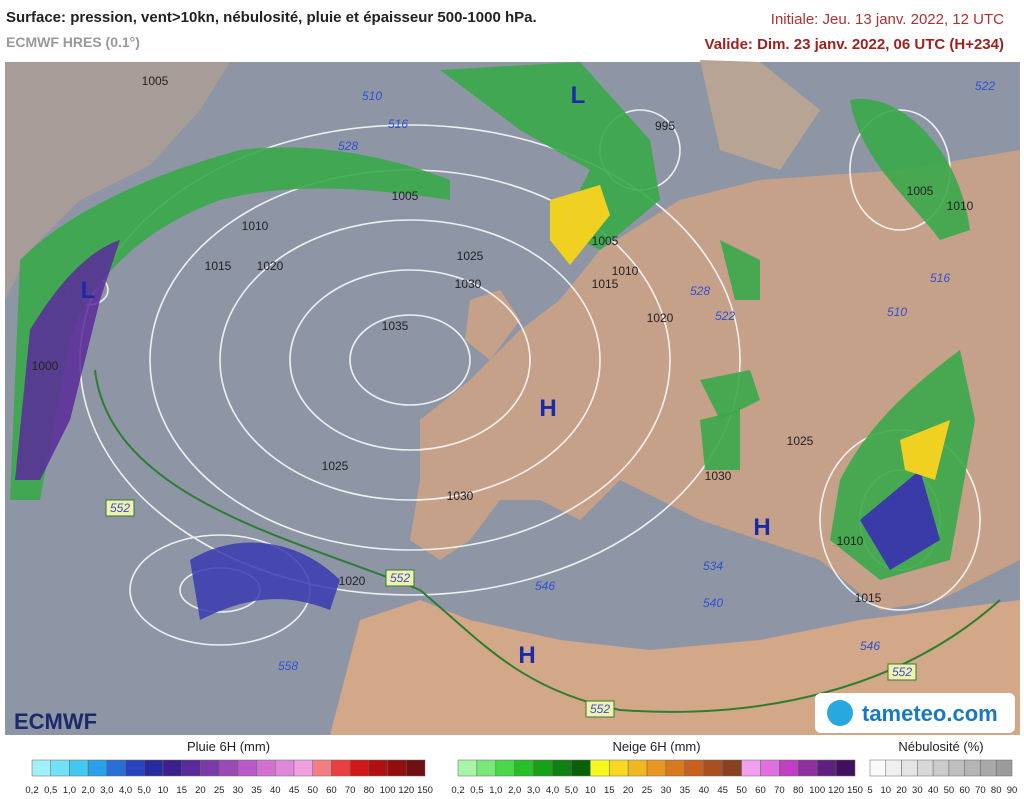 The height and width of the screenshot is (799, 1024). I want to click on greenland, so click(117, 181).